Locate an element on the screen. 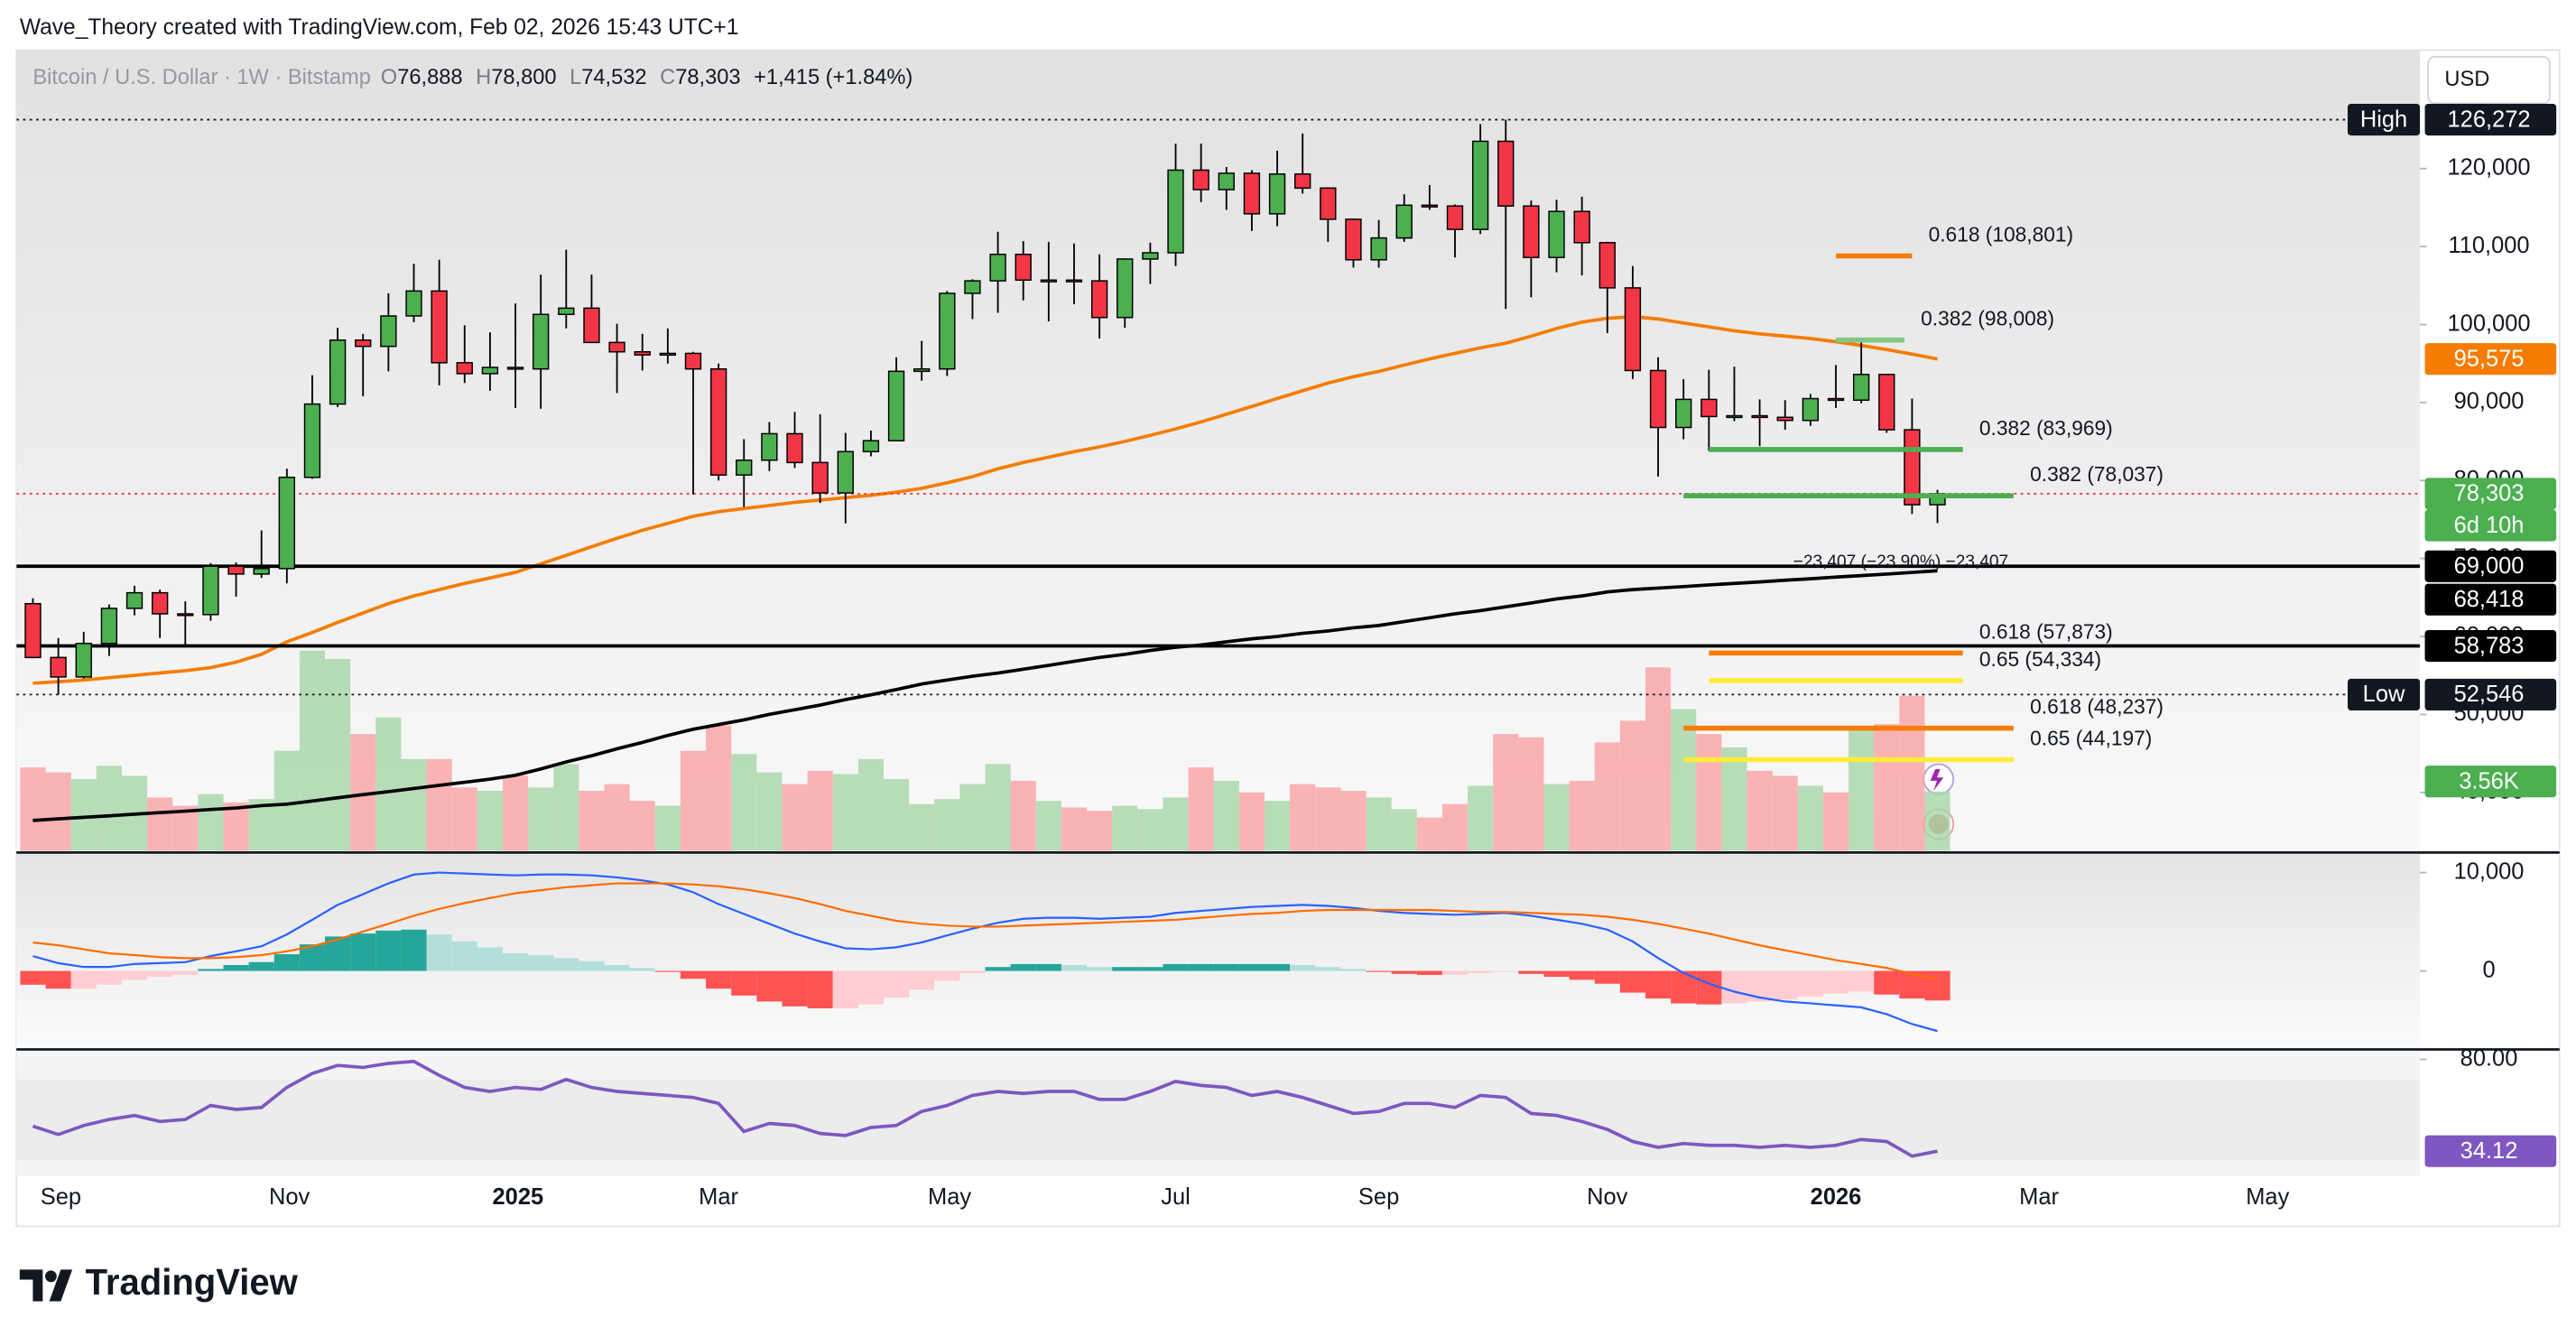 The image size is (2576, 1318). fib-label: 0.65 (54,334) is located at coordinates (2040, 659).